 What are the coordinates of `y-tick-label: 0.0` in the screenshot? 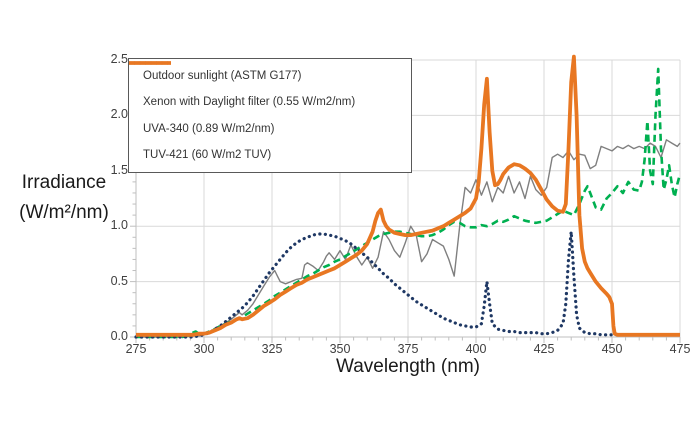 It's located at (119, 336).